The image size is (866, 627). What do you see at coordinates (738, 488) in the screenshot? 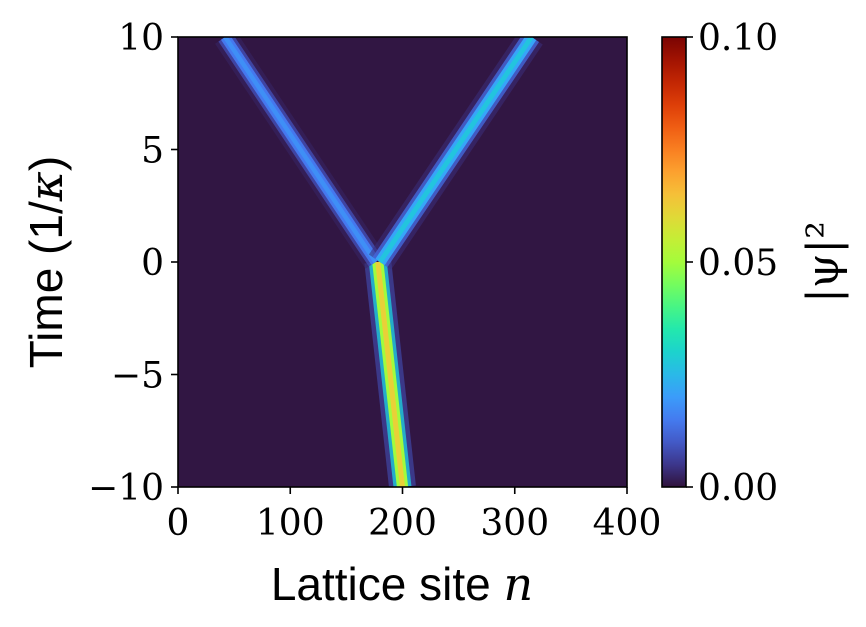
I see `colorbar-tick-label: 0.00` at bounding box center [738, 488].